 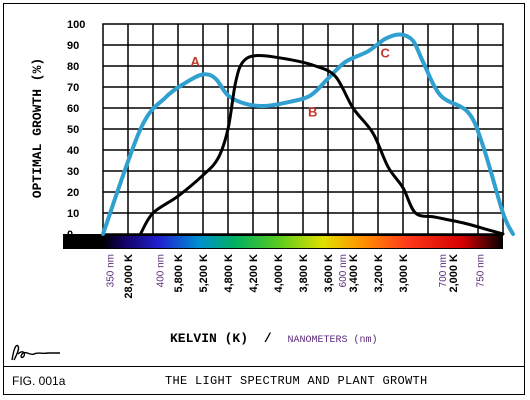 I want to click on y-tick-label: 40, so click(x=73, y=151).